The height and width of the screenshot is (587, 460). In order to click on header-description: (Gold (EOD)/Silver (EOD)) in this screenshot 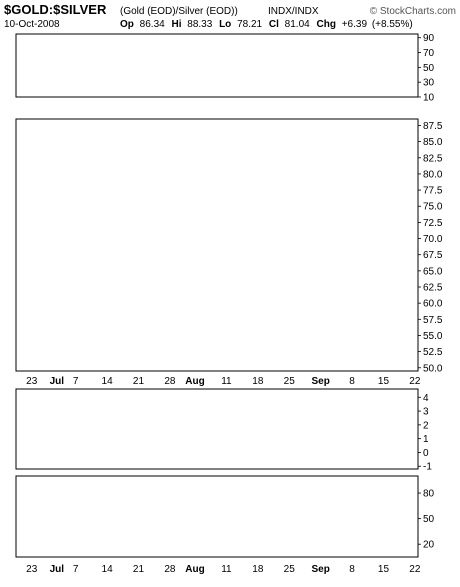, I will do `click(179, 11)`.